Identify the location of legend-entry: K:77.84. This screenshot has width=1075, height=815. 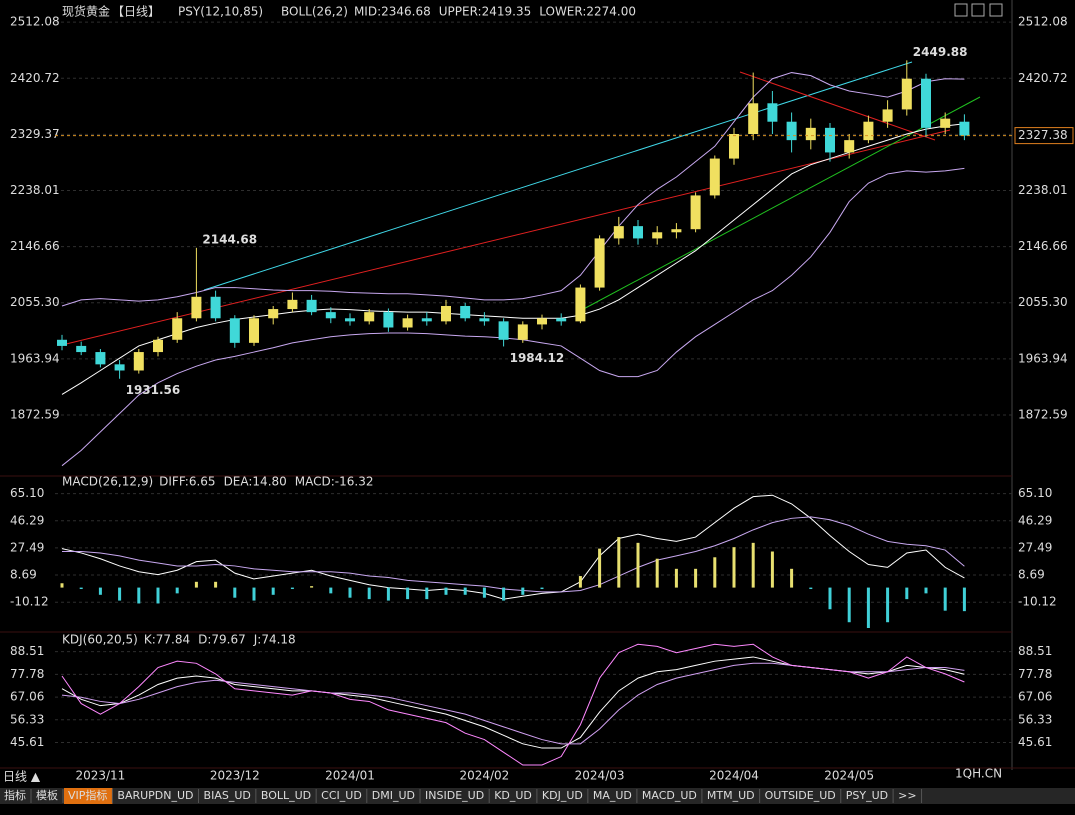
(167, 640).